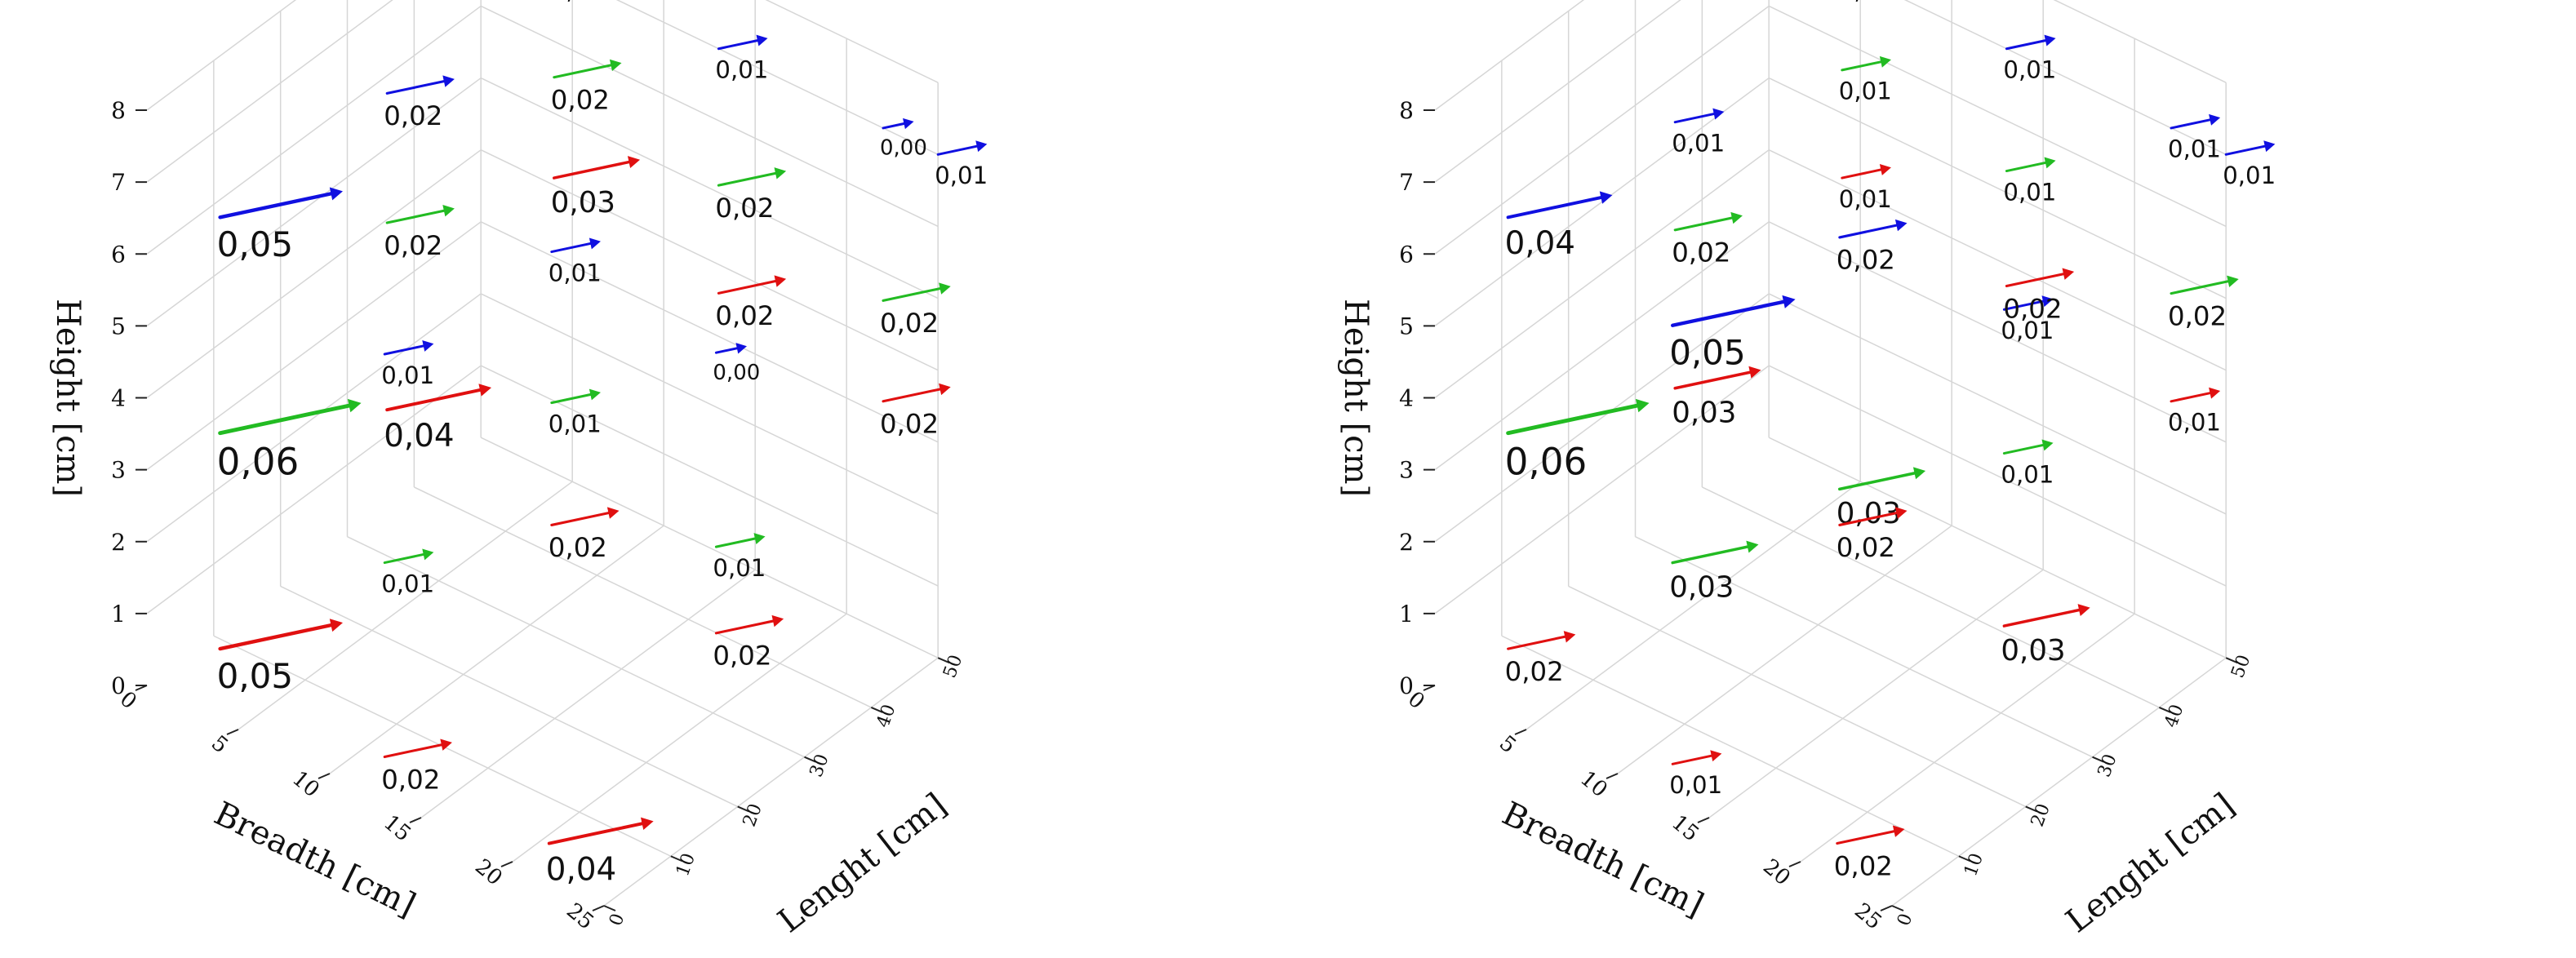 This screenshot has width=2576, height=958. Describe the element at coordinates (314, 55) in the screenshot. I see `undefined` at that location.